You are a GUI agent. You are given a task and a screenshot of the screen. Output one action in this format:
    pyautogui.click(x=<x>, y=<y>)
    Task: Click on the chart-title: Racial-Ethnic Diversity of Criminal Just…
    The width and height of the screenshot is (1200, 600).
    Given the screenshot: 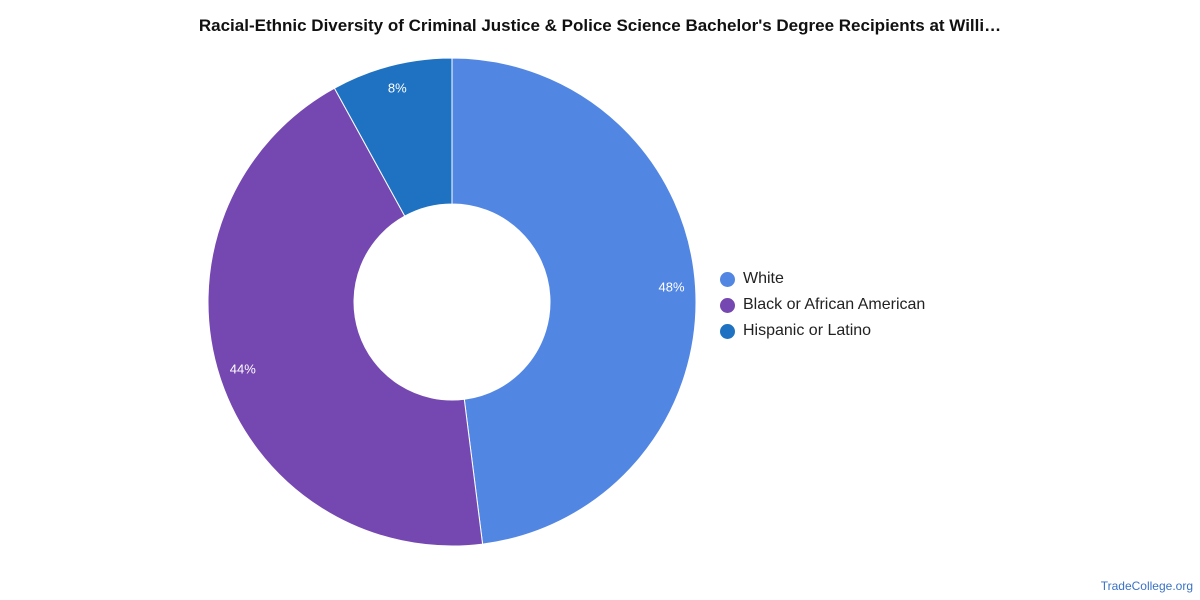 What is the action you would take?
    pyautogui.click(x=600, y=25)
    